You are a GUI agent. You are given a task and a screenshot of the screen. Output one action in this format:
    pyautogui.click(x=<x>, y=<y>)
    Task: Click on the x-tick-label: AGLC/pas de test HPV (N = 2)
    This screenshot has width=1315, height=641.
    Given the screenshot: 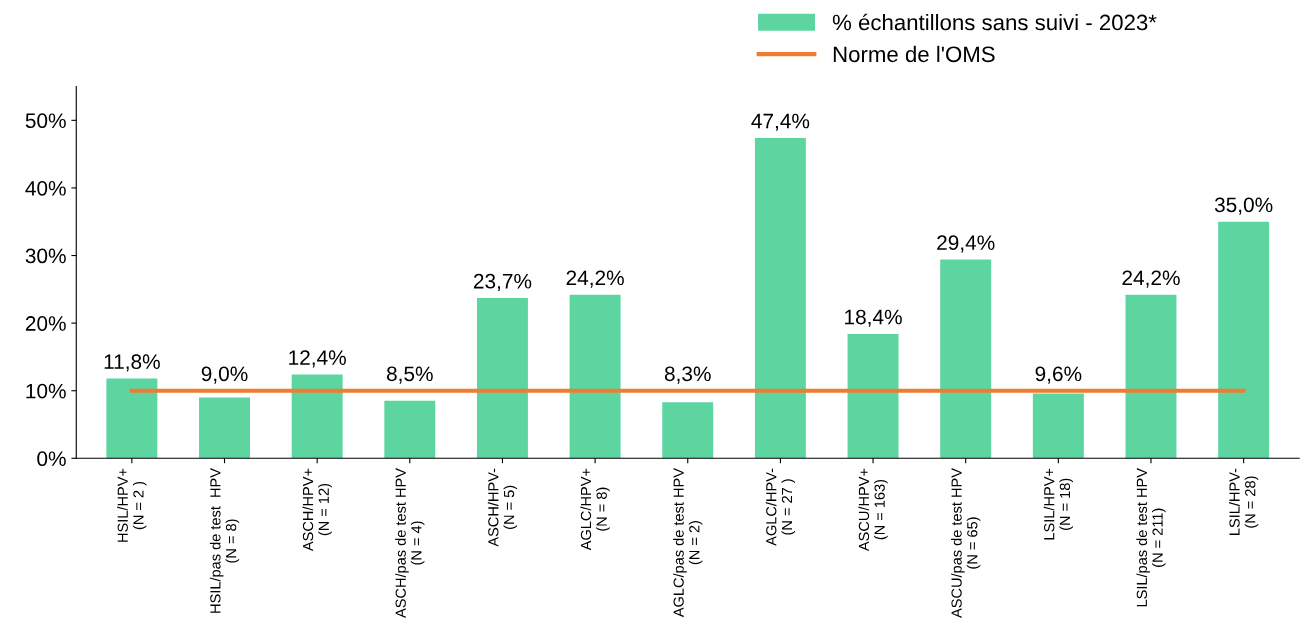 What is the action you would take?
    pyautogui.click(x=688, y=543)
    